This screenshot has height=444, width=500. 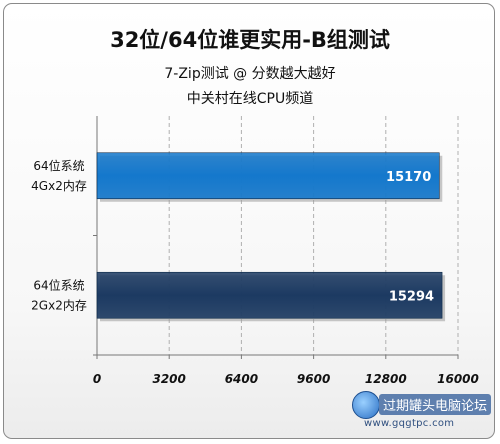 What do you see at coordinates (386, 379) in the screenshot?
I see `x-tick-label: 12800` at bounding box center [386, 379].